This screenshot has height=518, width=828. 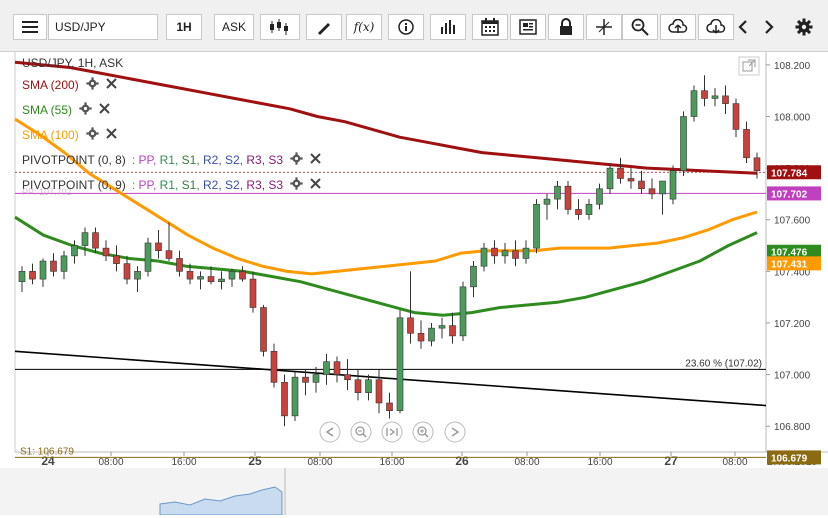 What do you see at coordinates (792, 272) in the screenshot?
I see `price-tick-label: 107.400` at bounding box center [792, 272].